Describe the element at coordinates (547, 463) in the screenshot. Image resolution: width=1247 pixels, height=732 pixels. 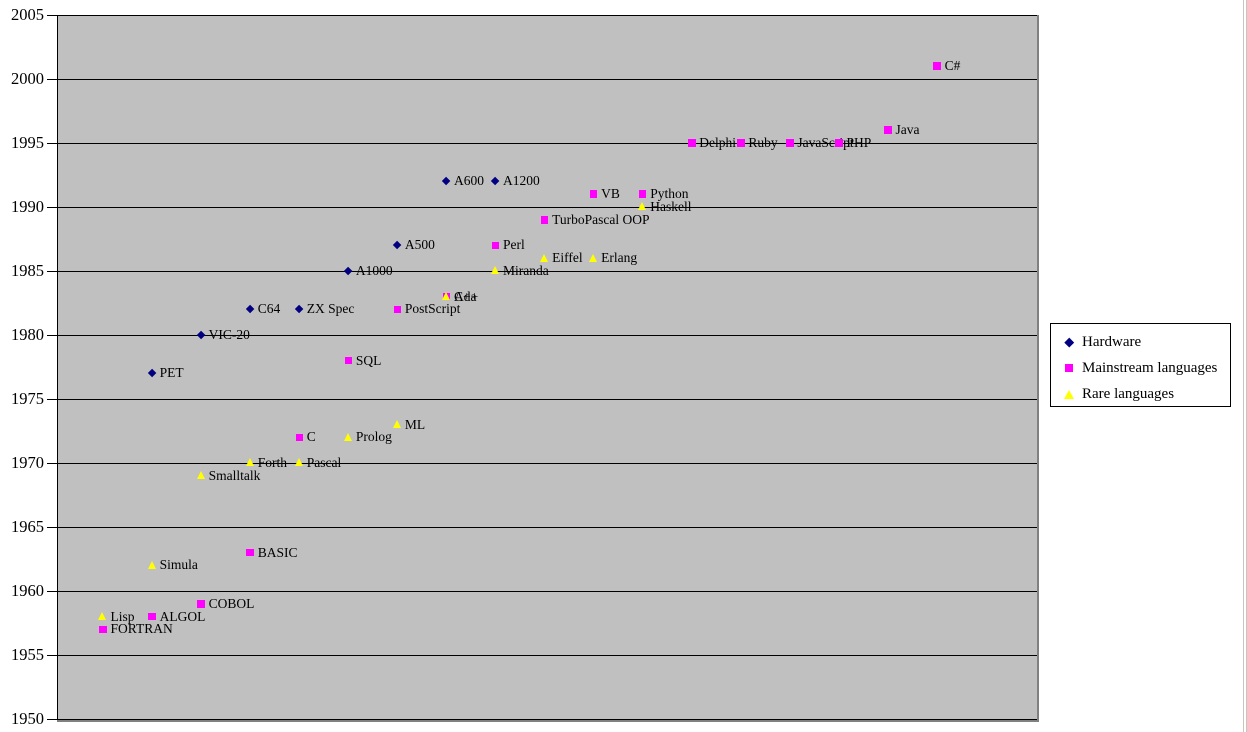
I see `gridline-1970` at that location.